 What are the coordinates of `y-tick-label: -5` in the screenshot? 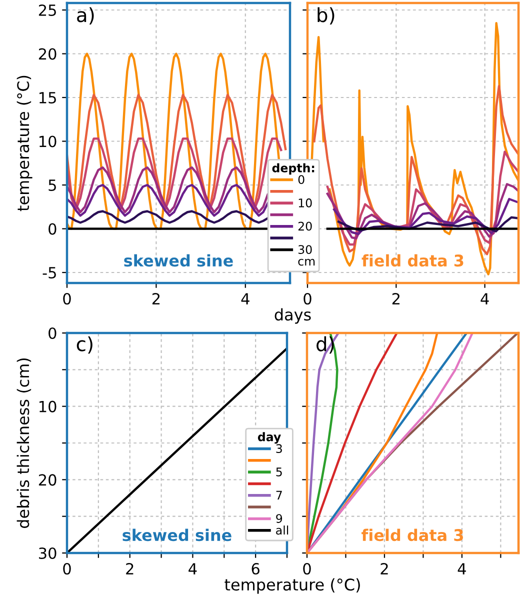 It's located at (49, 273).